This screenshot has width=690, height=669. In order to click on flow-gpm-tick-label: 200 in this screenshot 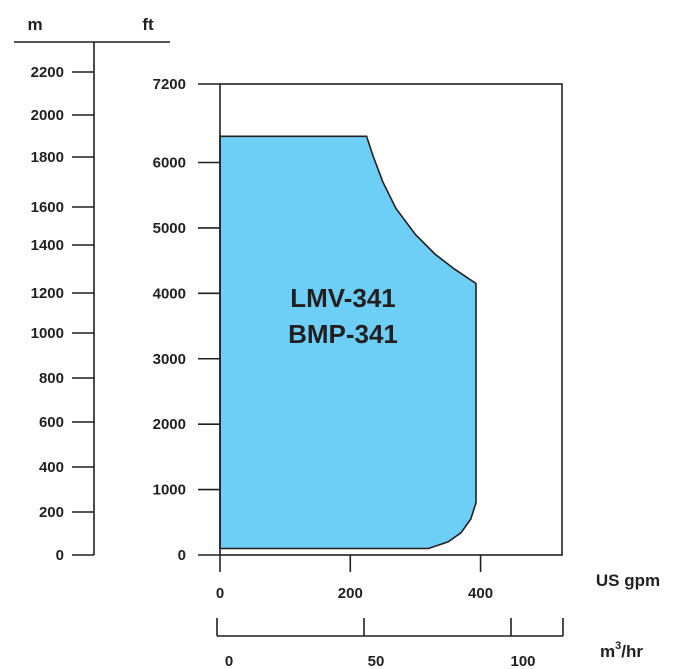, I will do `click(350, 593)`.